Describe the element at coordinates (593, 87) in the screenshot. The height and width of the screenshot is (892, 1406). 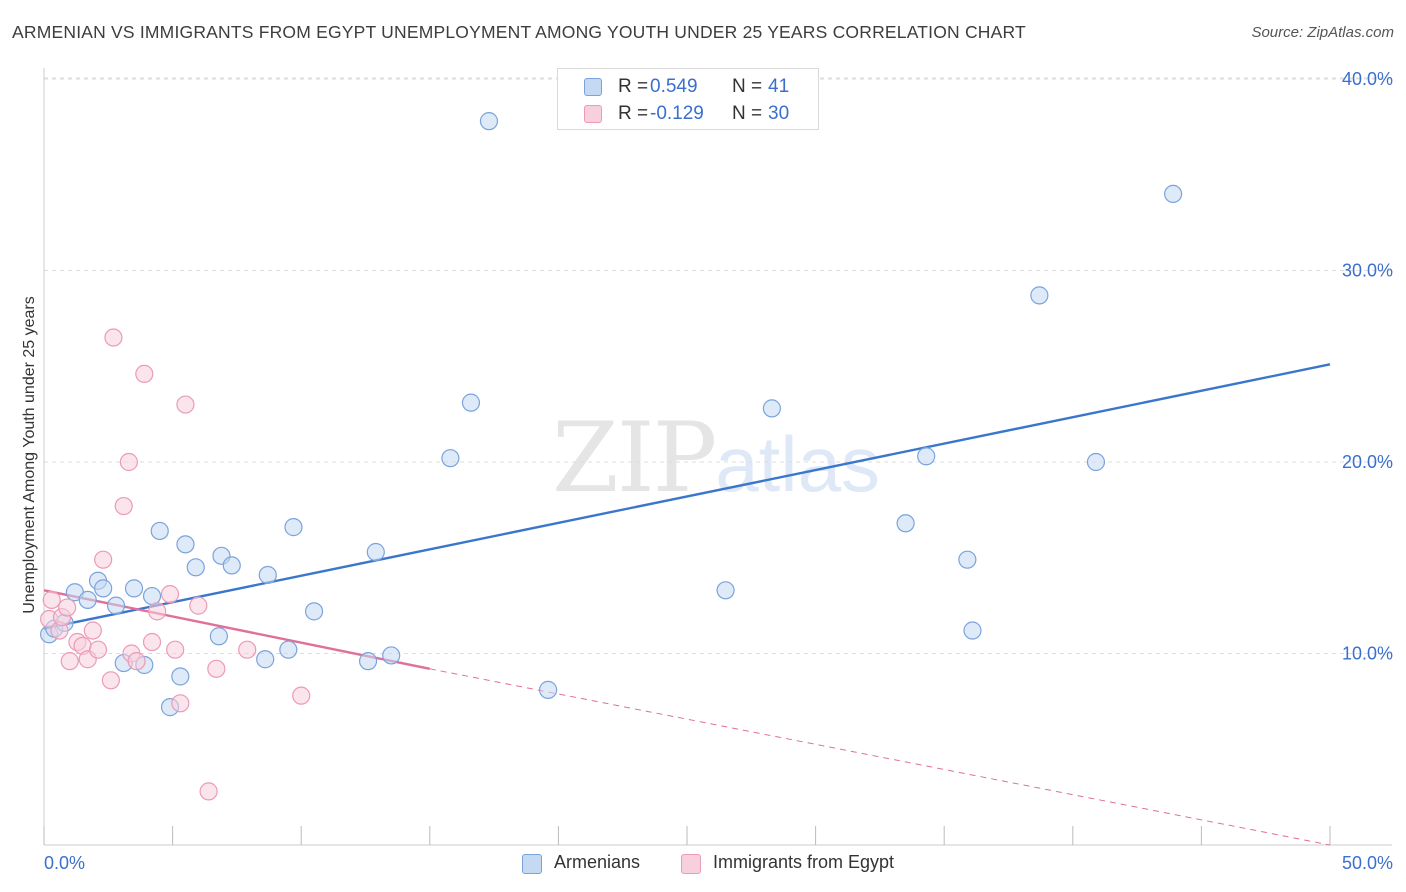
I see `legend-swatch-armenians` at that location.